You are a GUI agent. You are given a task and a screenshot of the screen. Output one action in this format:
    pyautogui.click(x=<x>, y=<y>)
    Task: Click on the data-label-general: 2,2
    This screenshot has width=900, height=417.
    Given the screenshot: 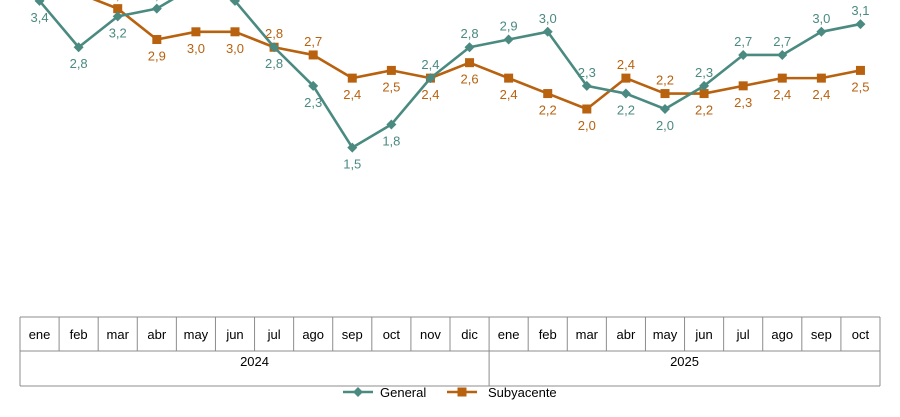 What is the action you would take?
    pyautogui.click(x=626, y=110)
    